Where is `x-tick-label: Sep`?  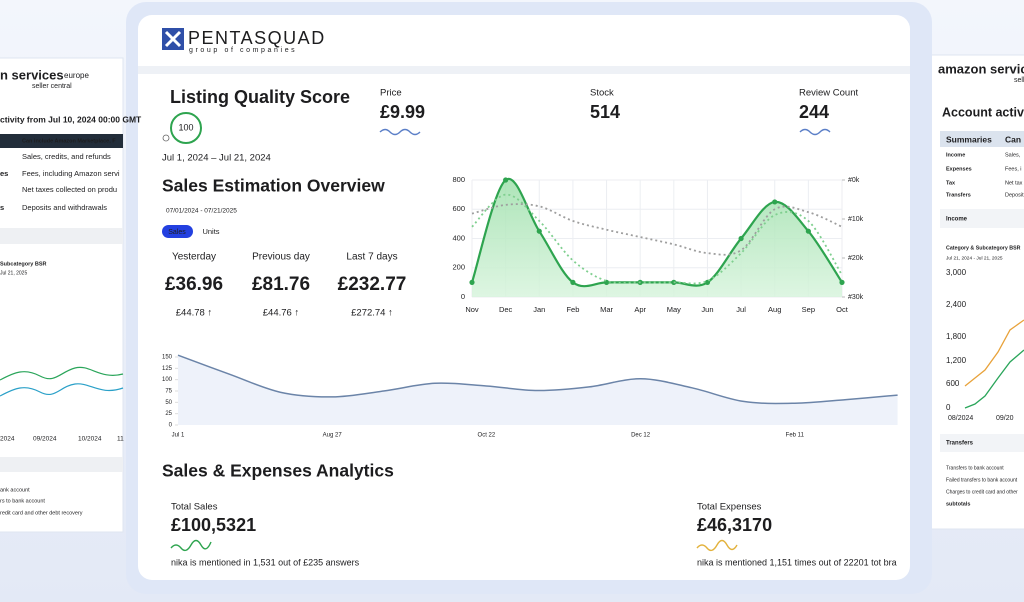
x-tick-label: Sep is located at coordinates (808, 309).